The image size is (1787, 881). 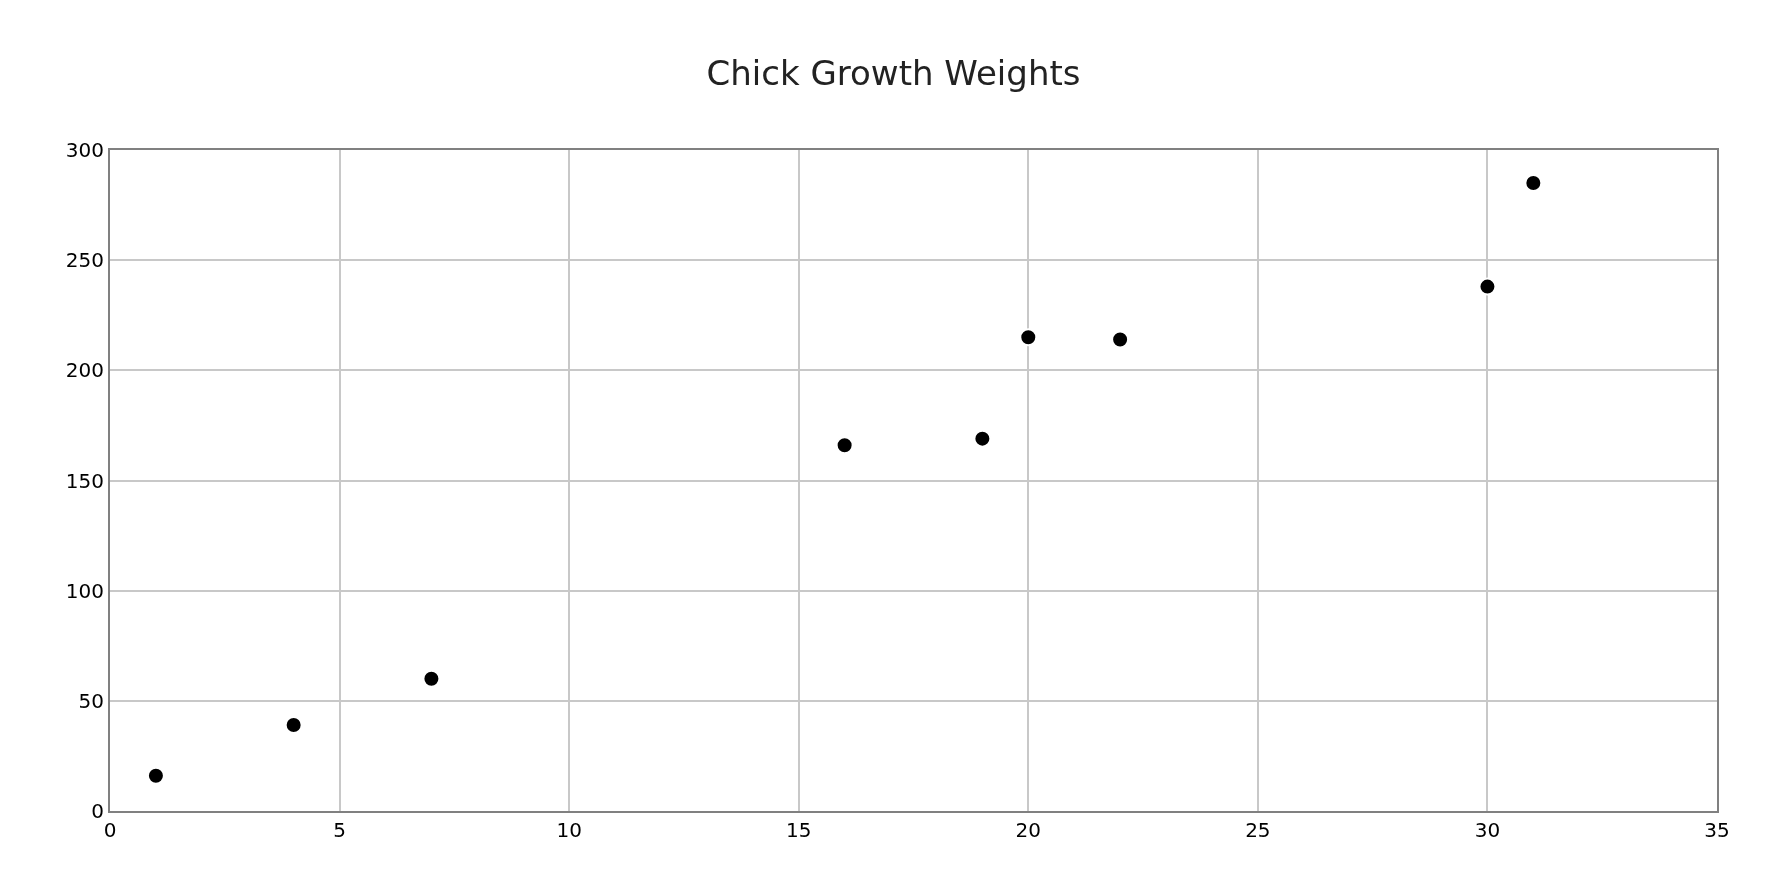 I want to click on x-tick-label: 35, so click(x=1717, y=830).